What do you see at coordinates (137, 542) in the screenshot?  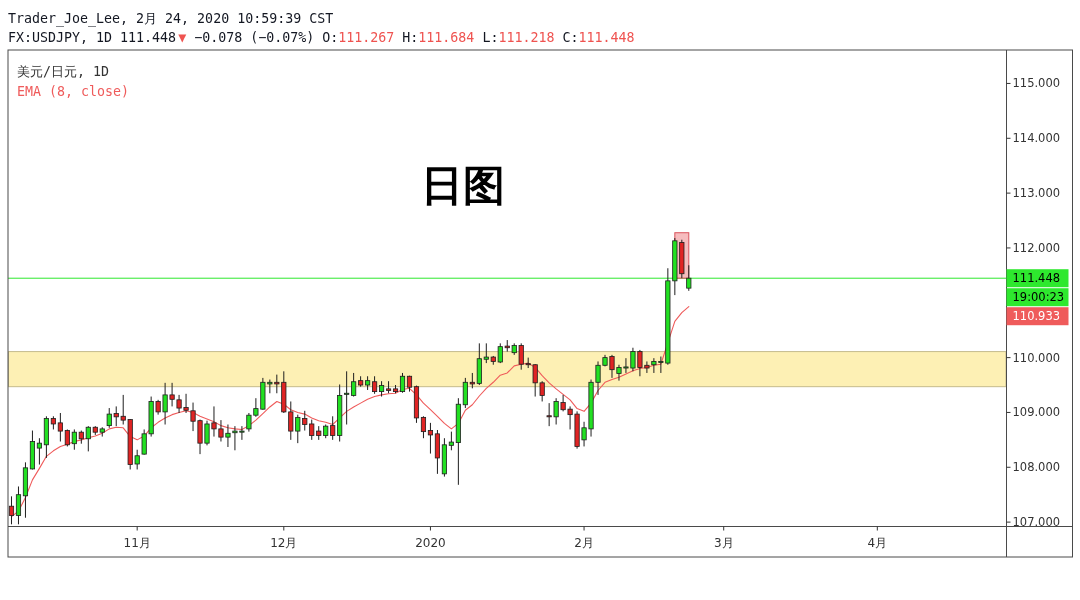 I see `x-tick-label: 11月` at bounding box center [137, 542].